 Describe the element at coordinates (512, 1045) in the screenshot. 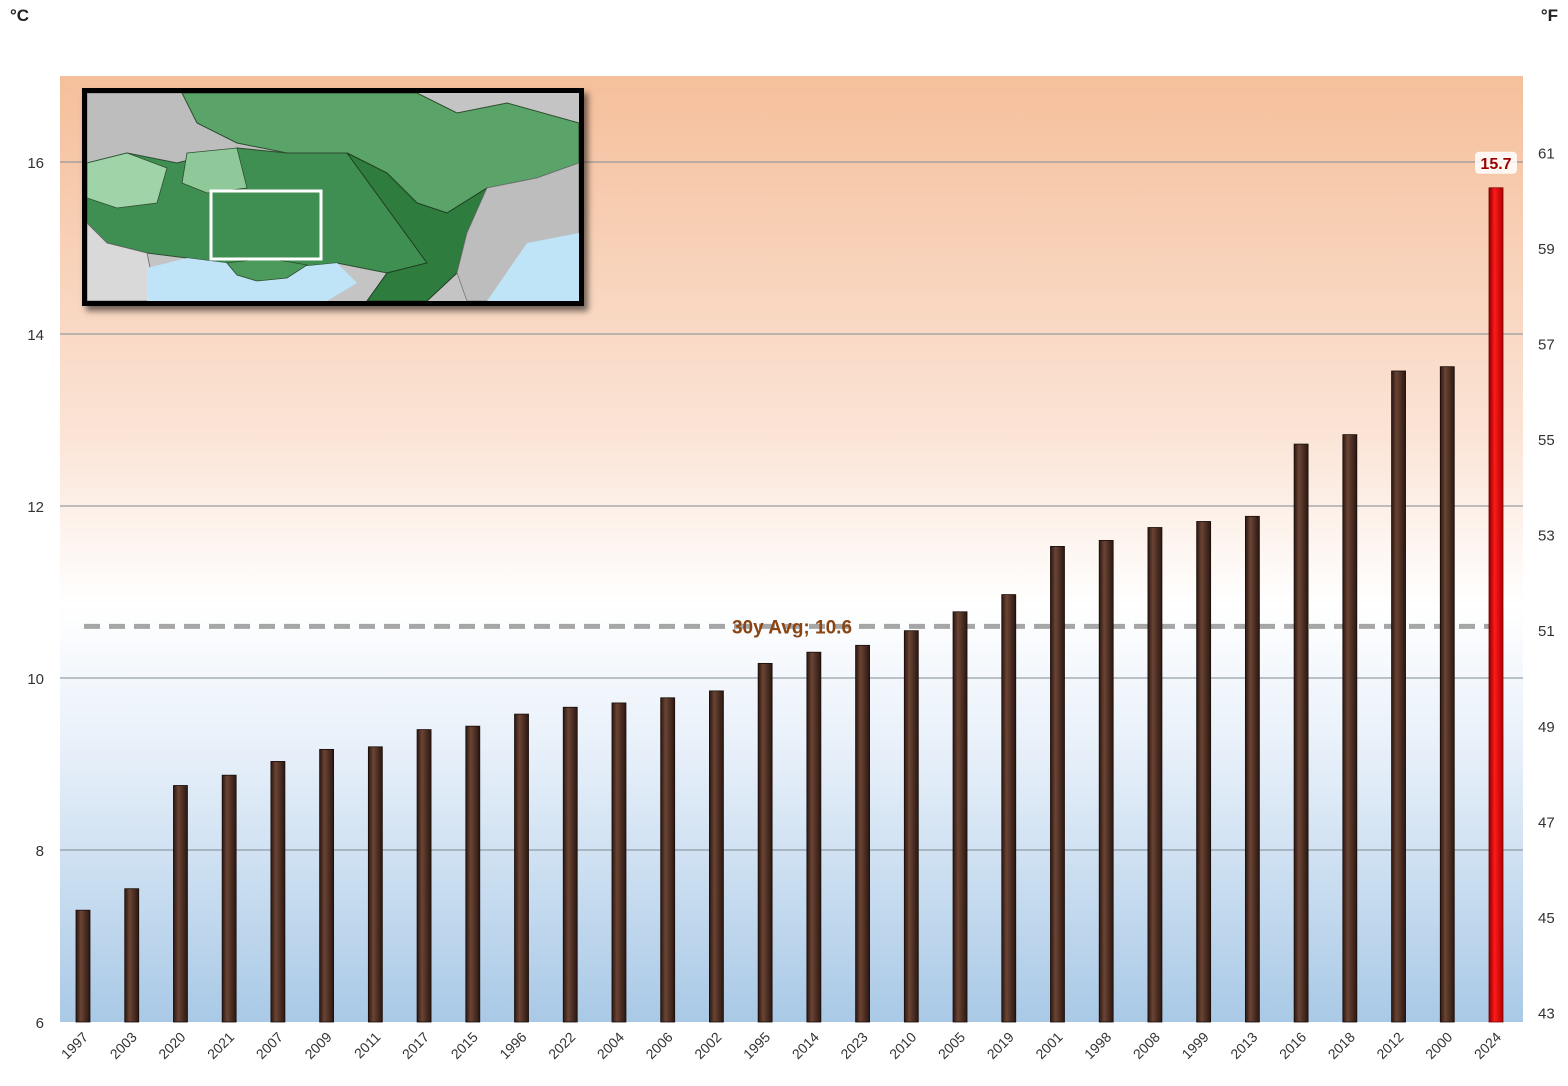

I see `x-tick-label: 1996` at that location.